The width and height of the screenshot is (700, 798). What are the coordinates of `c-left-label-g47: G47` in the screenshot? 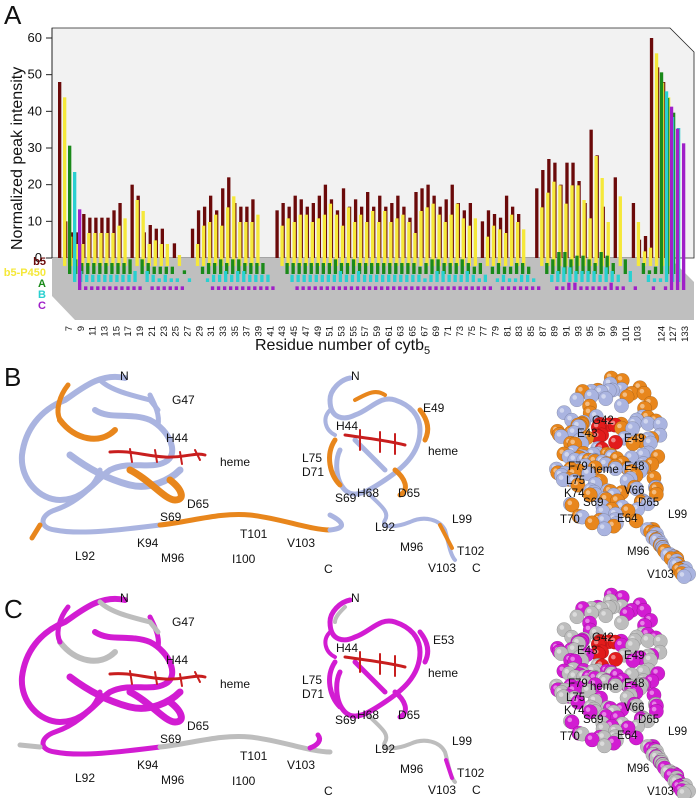 It's located at (183, 622).